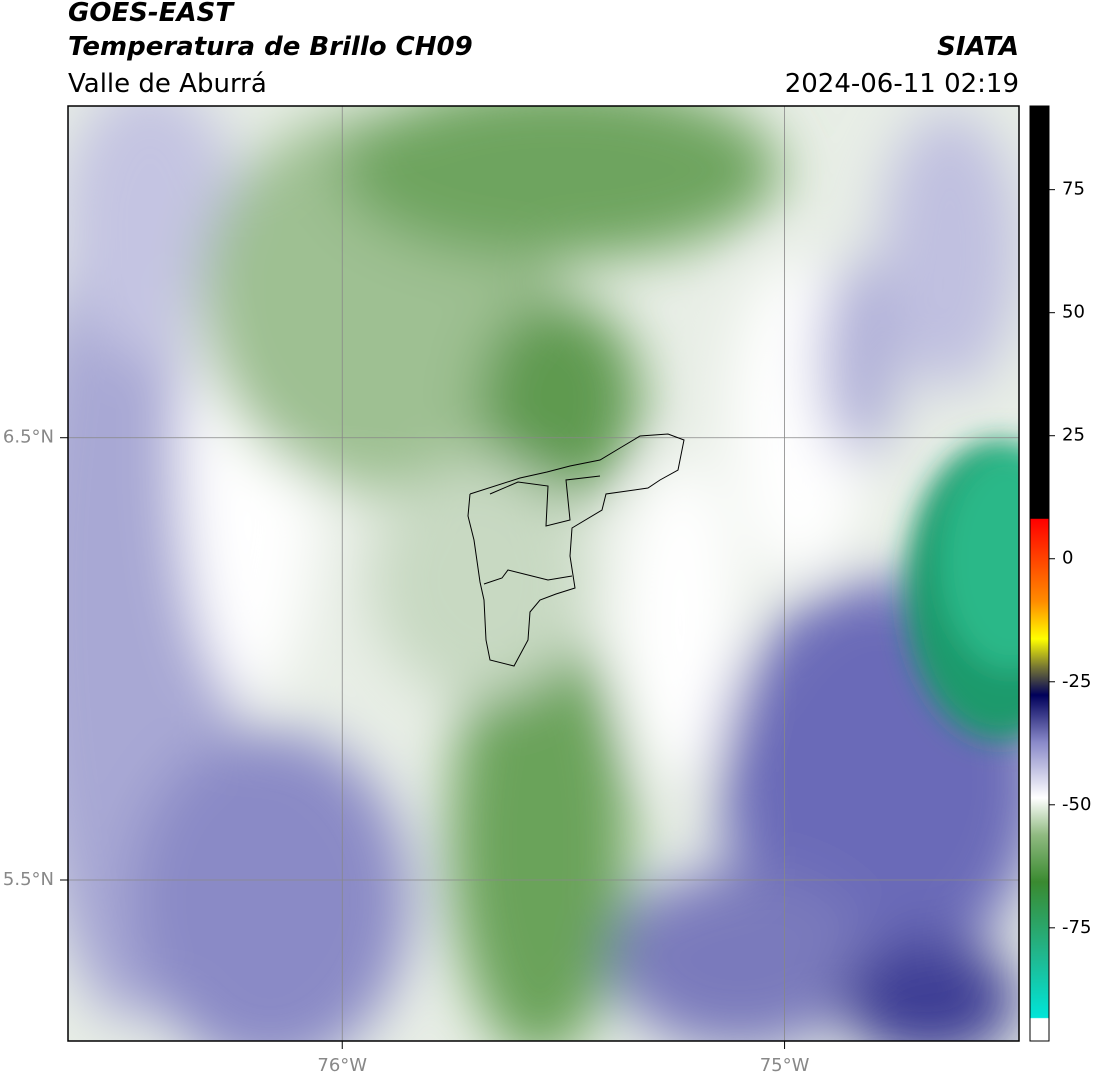  Describe the element at coordinates (28, 437) in the screenshot. I see `lat-tick-label: 6.5°N` at that location.